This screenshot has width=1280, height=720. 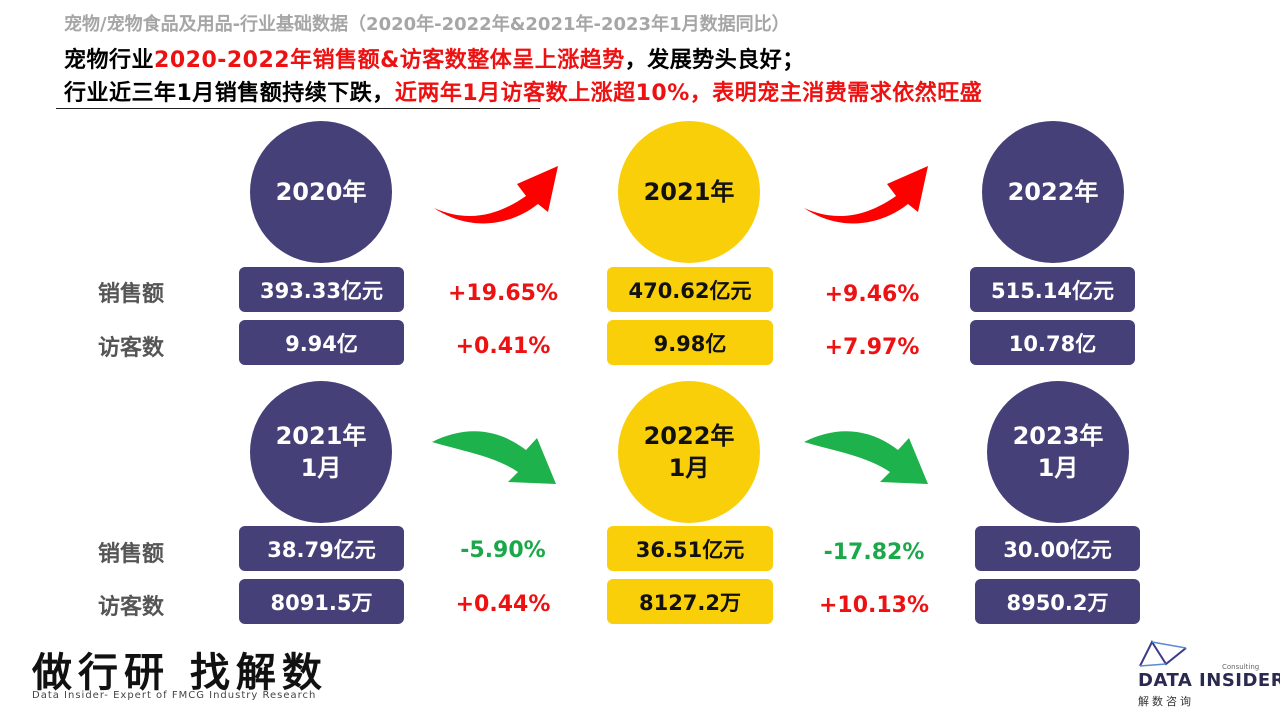 I want to click on headline-1c: ，发展势头良好；, so click(x=714, y=60).